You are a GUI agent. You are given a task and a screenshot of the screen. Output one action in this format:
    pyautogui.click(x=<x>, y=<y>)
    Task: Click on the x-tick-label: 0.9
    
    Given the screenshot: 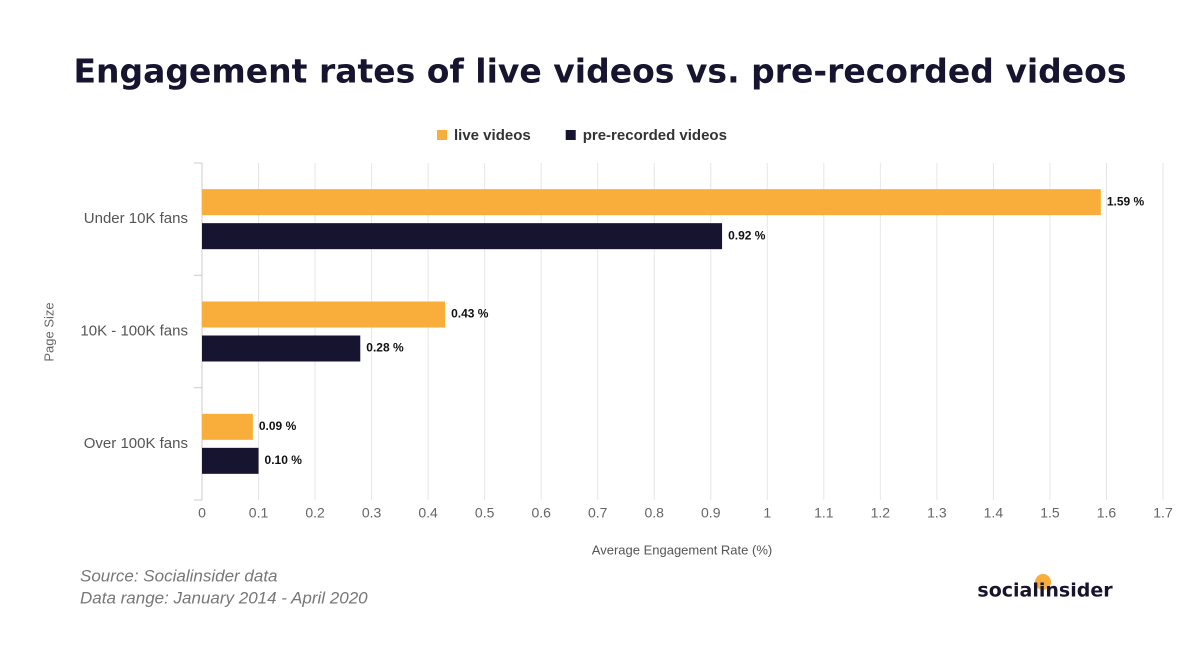 What is the action you would take?
    pyautogui.click(x=711, y=513)
    